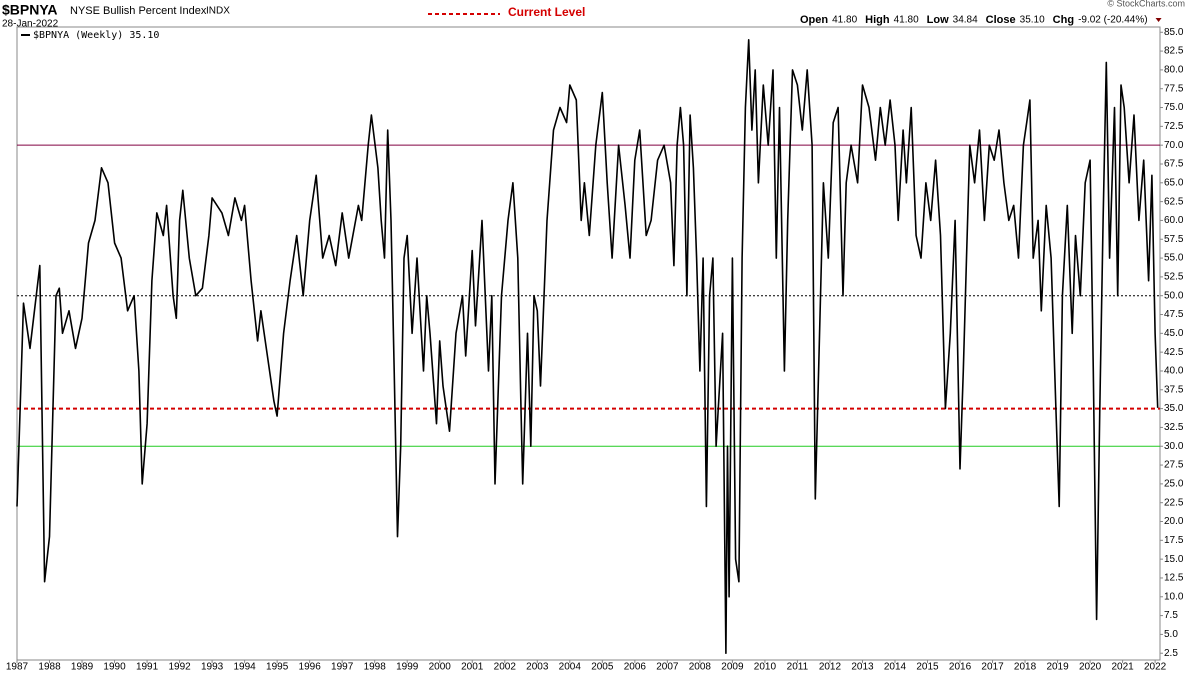  I want to click on x-tick-label: 2009, so click(732, 667).